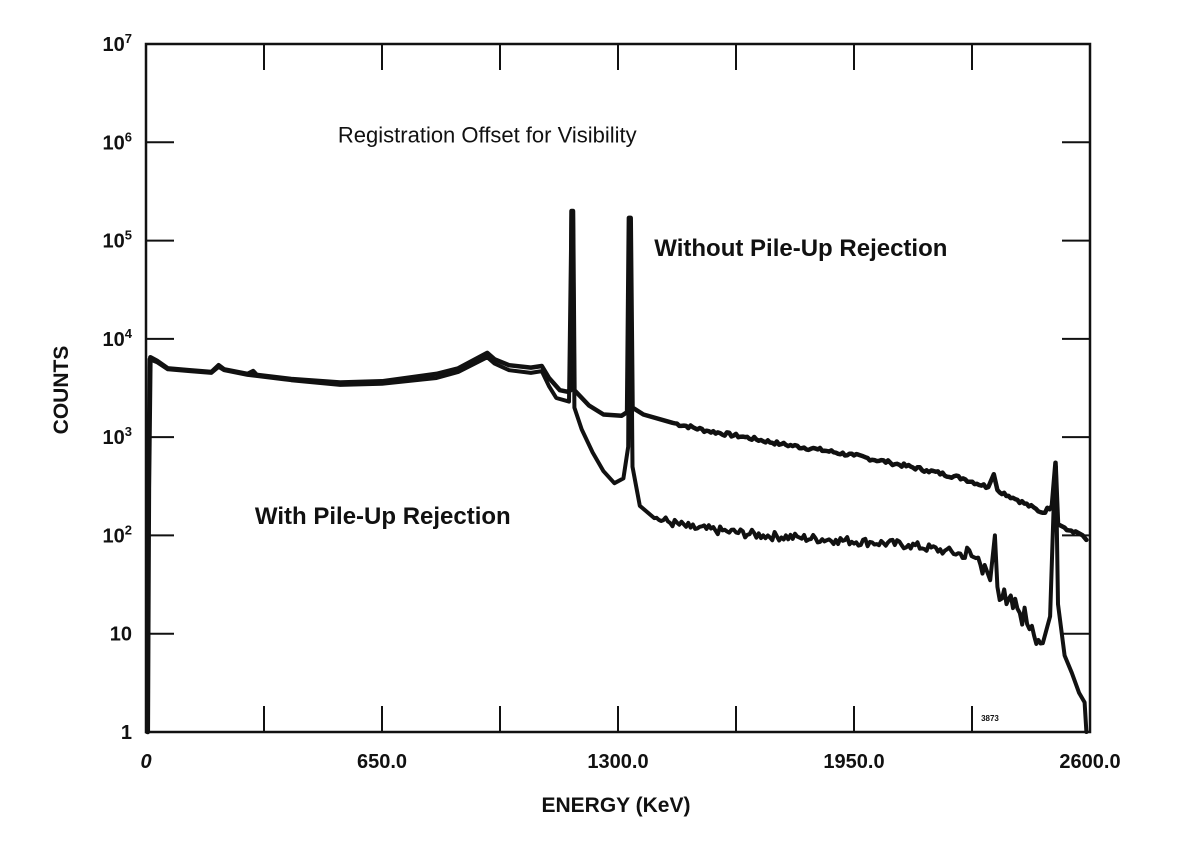 The height and width of the screenshot is (856, 1180). What do you see at coordinates (853, 762) in the screenshot?
I see `x-tick-label: 1950.0` at bounding box center [853, 762].